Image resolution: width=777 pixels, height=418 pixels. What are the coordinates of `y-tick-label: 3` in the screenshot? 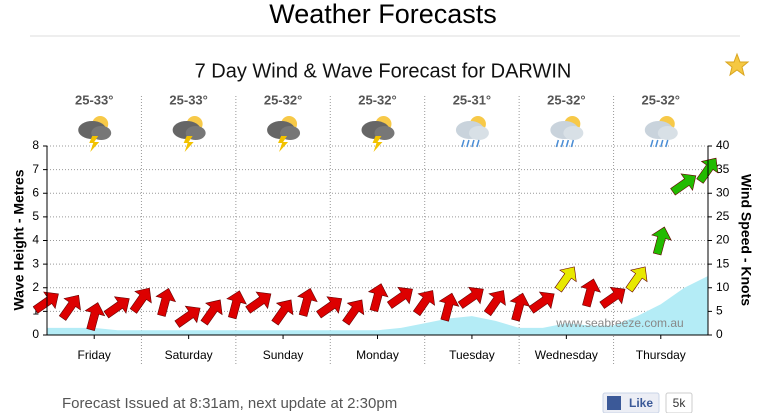 It's located at (35, 263).